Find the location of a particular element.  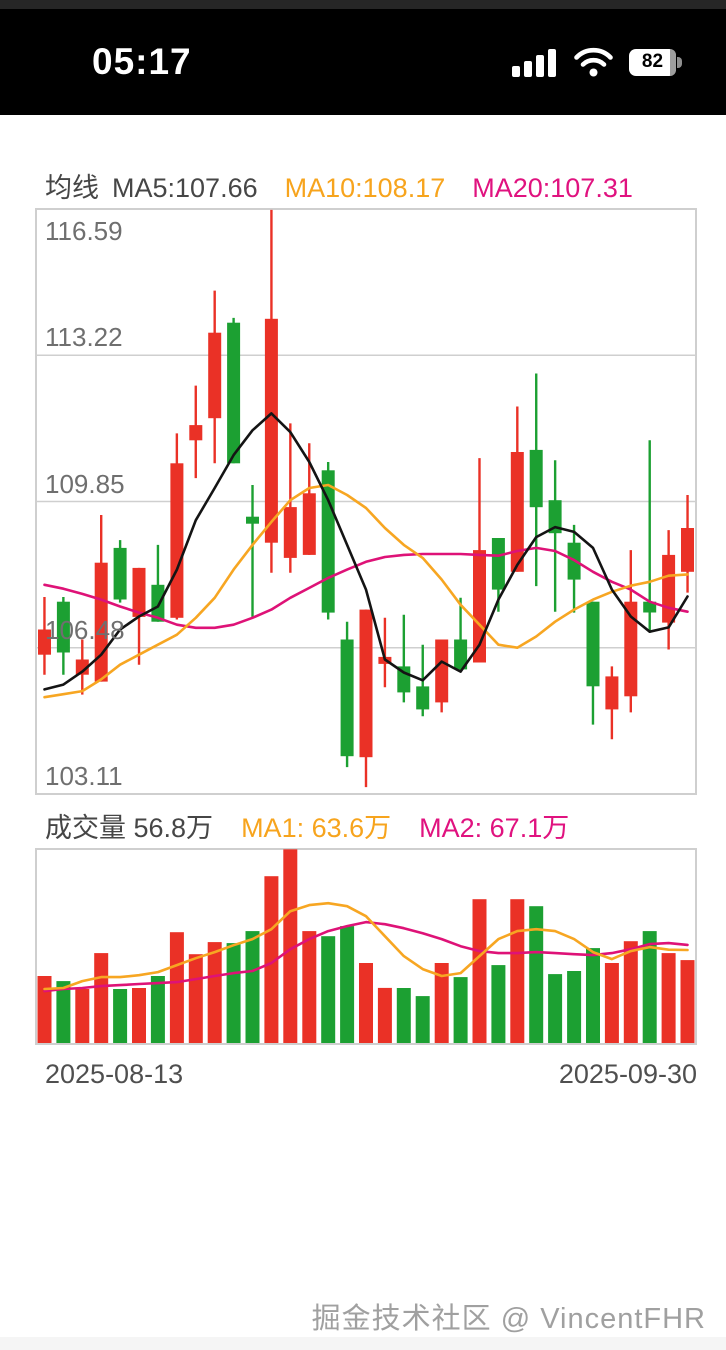

screen-bottom-edge is located at coordinates (363, 1343).